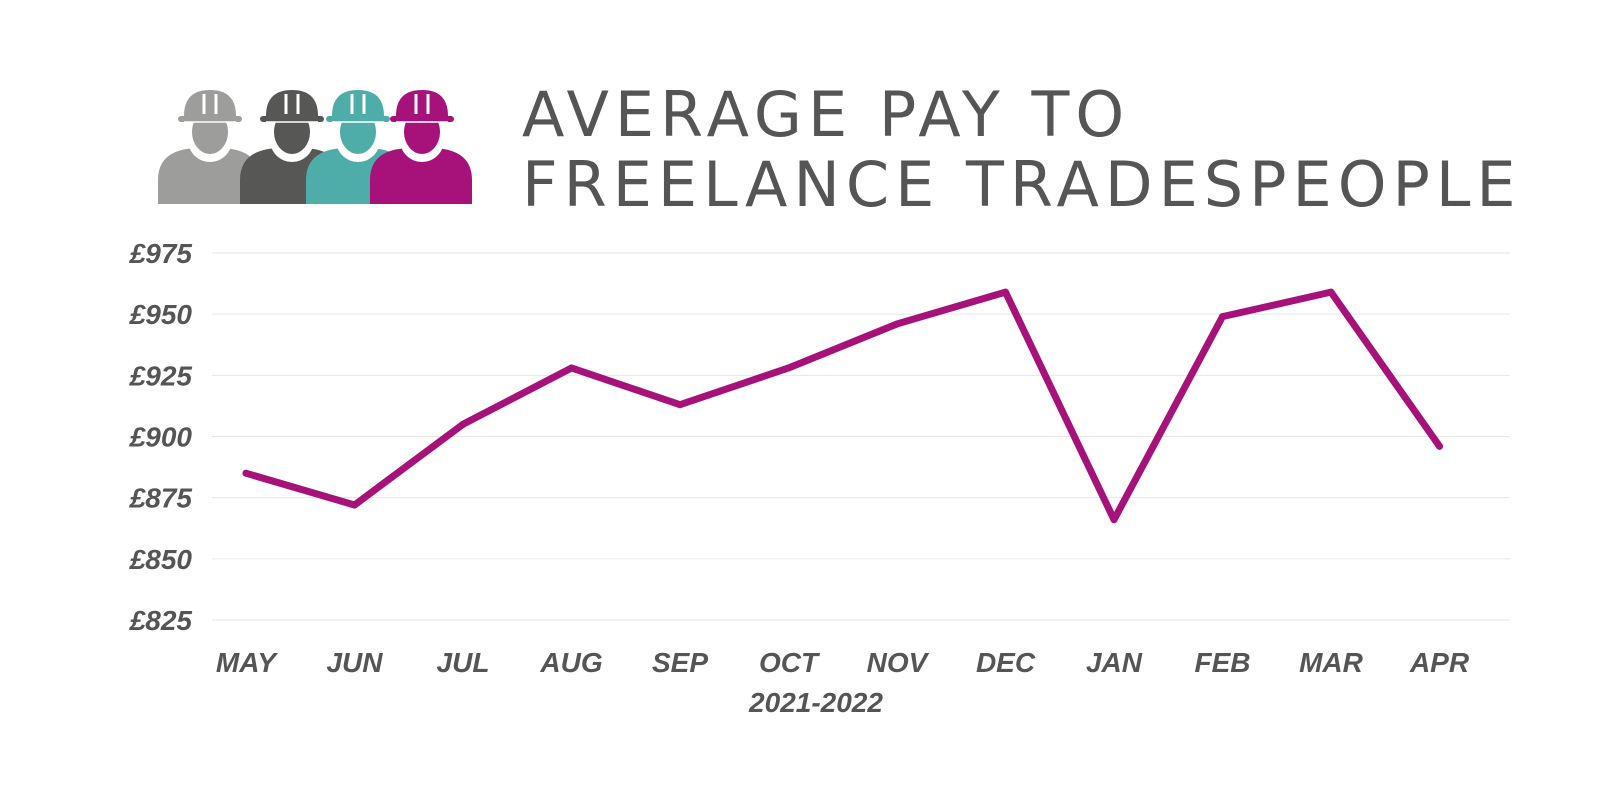 Image resolution: width=1600 pixels, height=800 pixels. Describe the element at coordinates (1006, 662) in the screenshot. I see `x-tick-label: DEC` at that location.